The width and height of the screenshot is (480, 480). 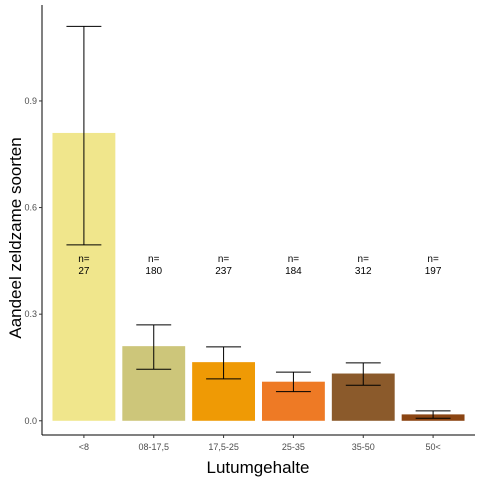 What do you see at coordinates (223, 447) in the screenshot?
I see `x-tick-label-2: 17,5-25` at bounding box center [223, 447].